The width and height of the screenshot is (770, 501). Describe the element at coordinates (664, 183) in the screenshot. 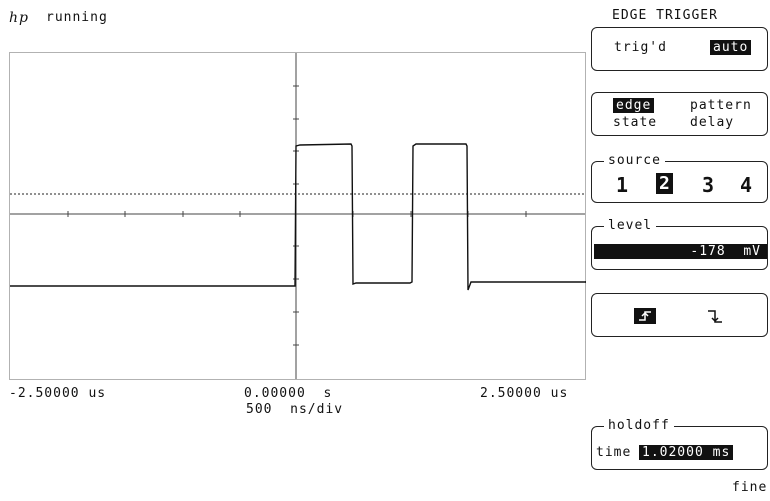

I see `source-option-2: 2` at that location.